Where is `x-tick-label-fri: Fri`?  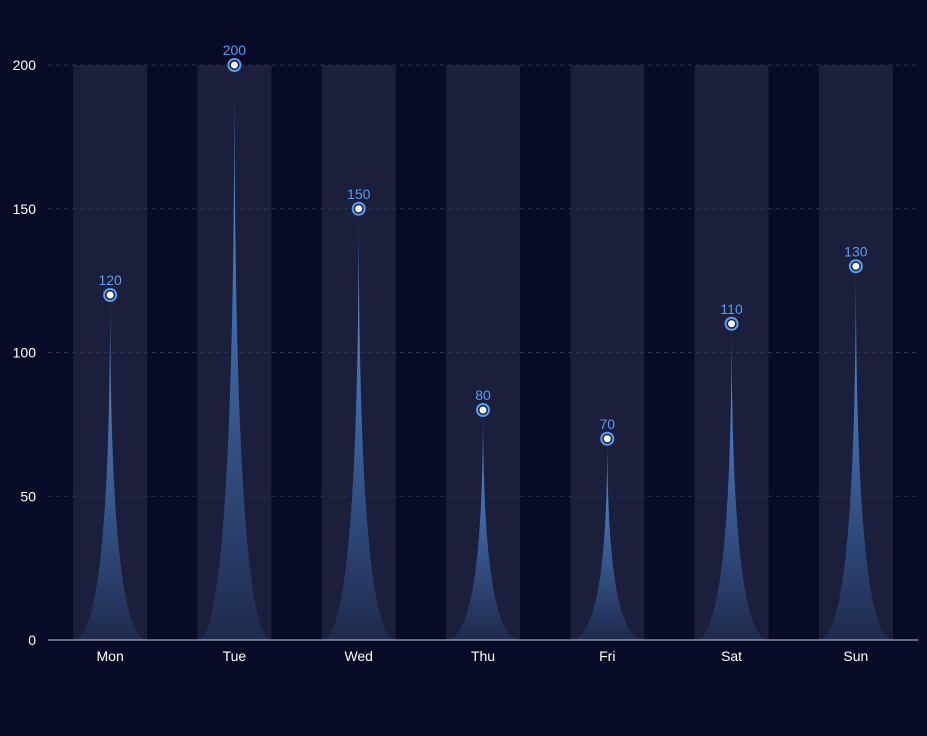
x-tick-label-fri: Fri is located at coordinates (607, 656).